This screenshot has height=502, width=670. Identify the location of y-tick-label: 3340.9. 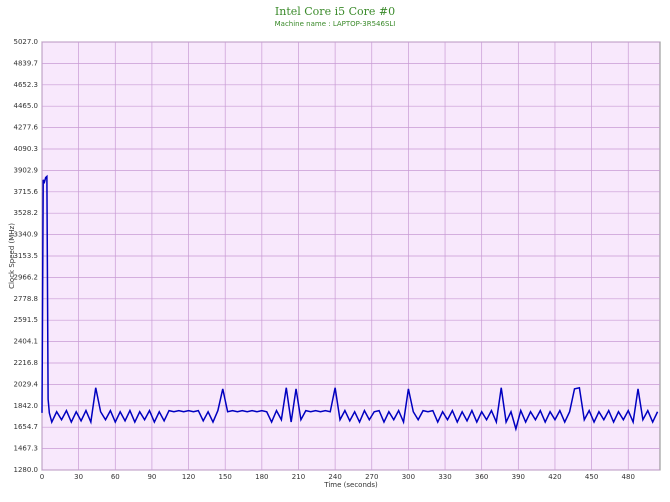
(26, 235).